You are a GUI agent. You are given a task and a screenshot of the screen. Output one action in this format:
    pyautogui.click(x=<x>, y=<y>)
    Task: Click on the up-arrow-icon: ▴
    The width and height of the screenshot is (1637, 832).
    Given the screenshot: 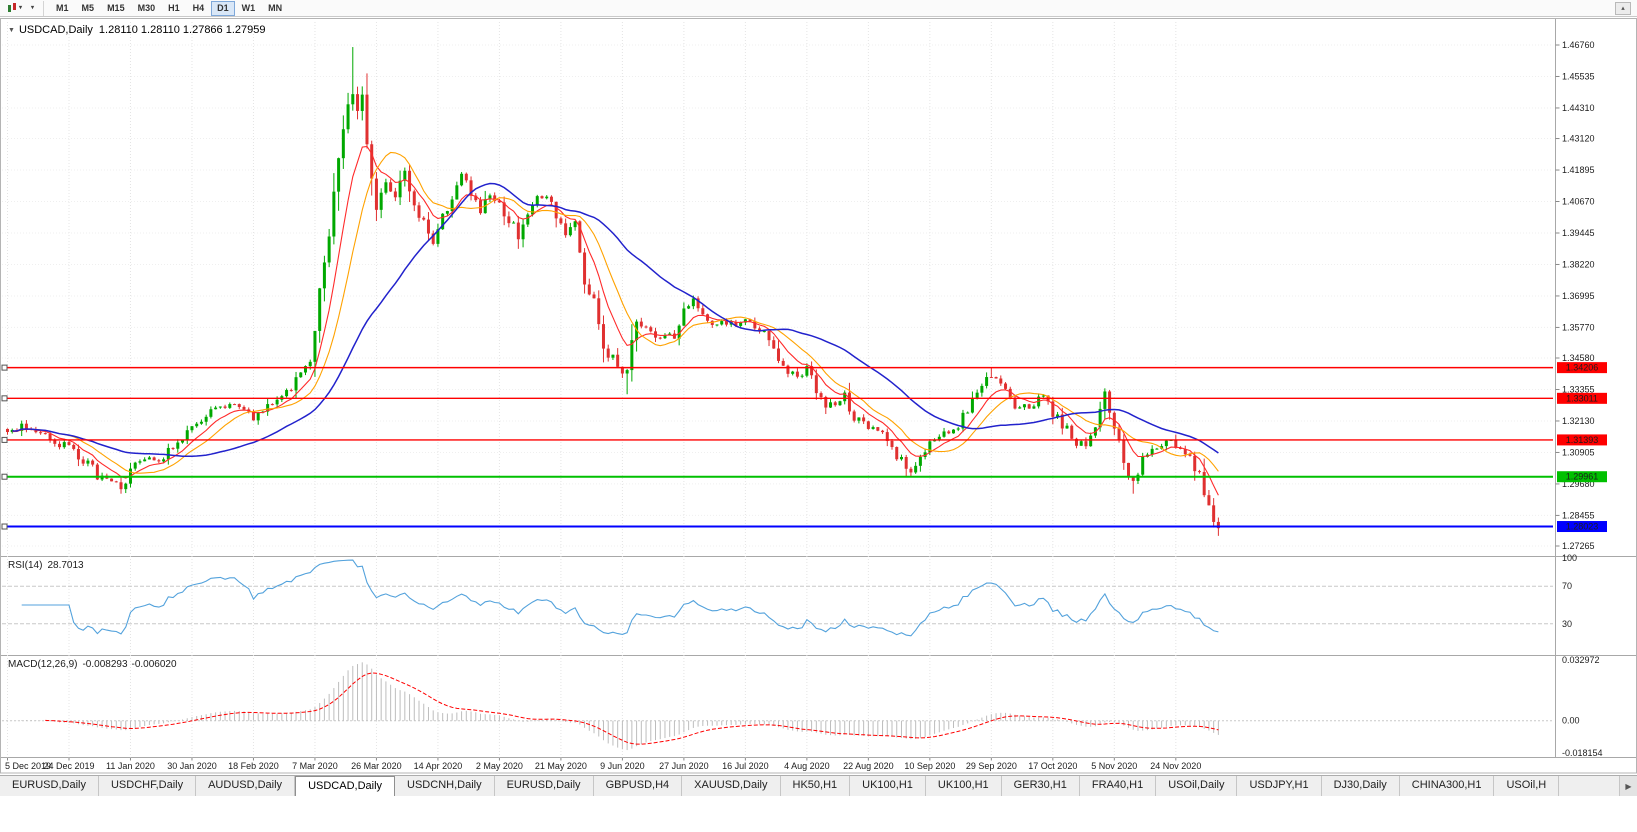 What is the action you would take?
    pyautogui.click(x=1623, y=8)
    